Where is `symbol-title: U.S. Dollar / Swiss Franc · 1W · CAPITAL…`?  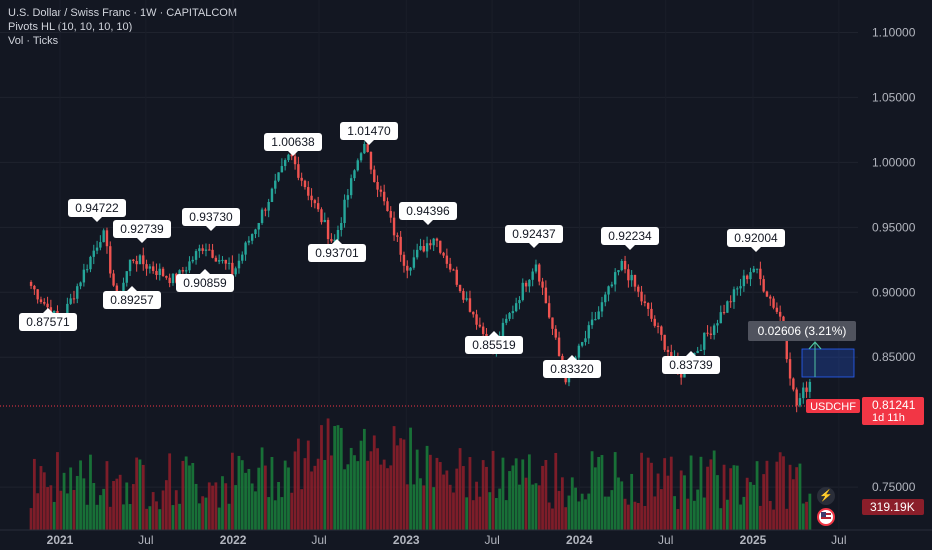 symbol-title: U.S. Dollar / Swiss Franc · 1W · CAPITAL… is located at coordinates (122, 13).